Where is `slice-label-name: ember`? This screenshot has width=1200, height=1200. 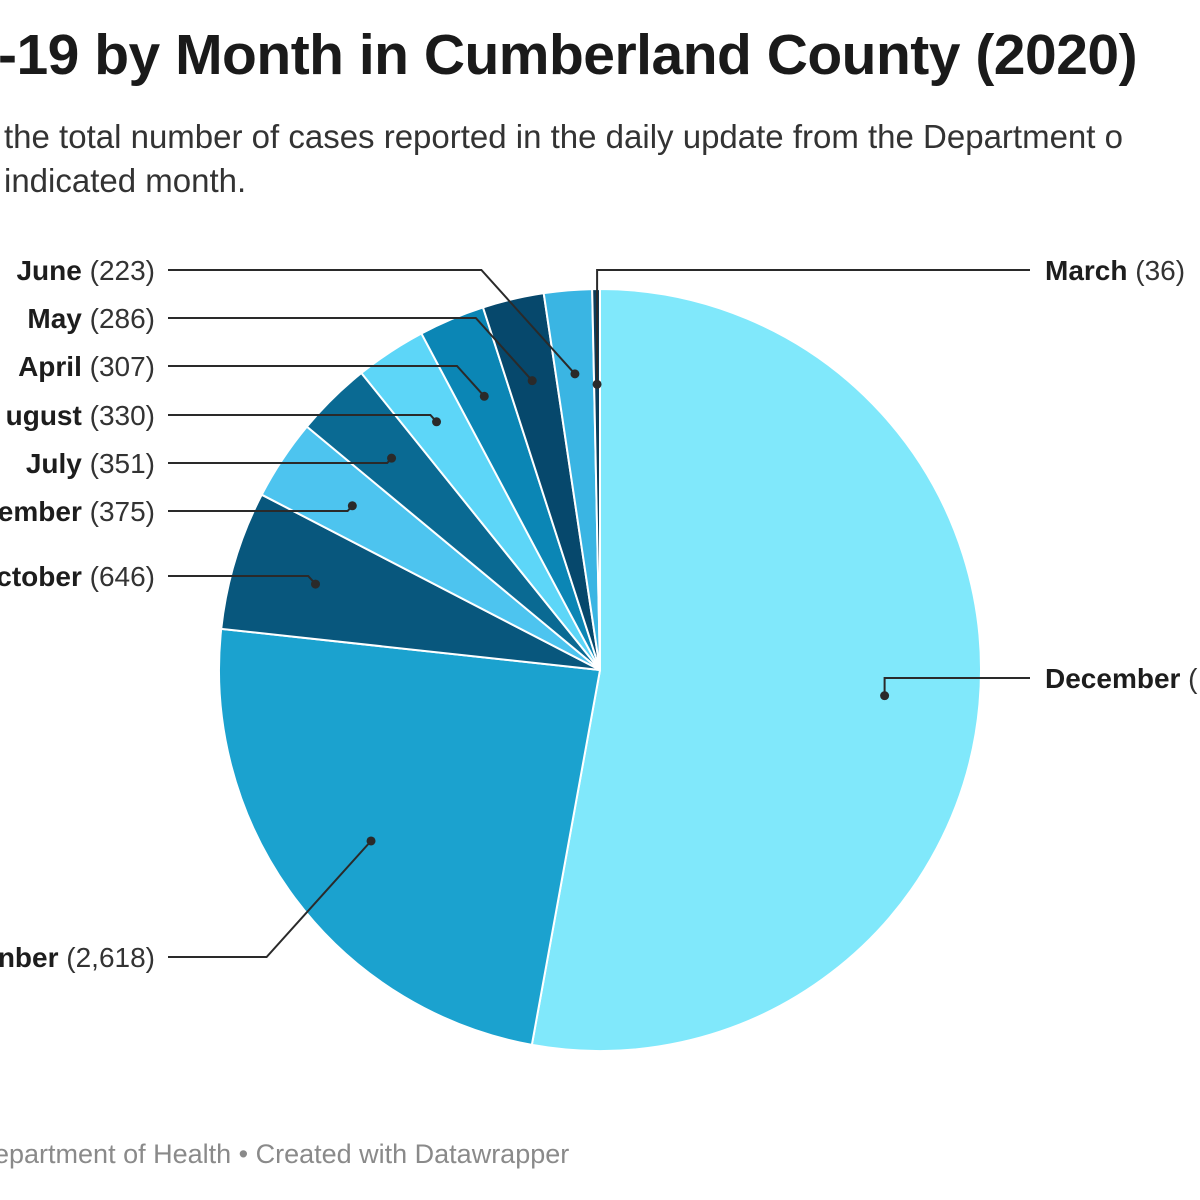
slice-label-name: ember is located at coordinates (41, 511).